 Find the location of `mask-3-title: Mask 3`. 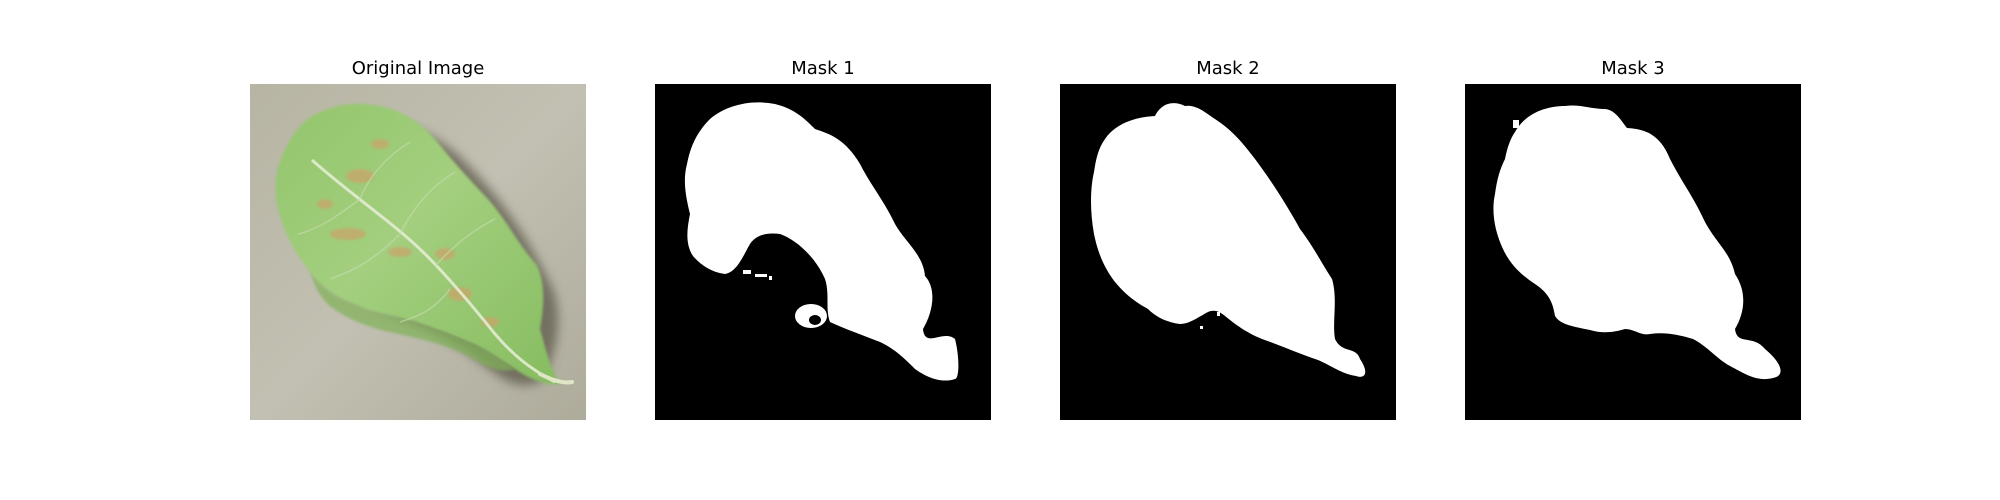

mask-3-title: Mask 3 is located at coordinates (1633, 68).